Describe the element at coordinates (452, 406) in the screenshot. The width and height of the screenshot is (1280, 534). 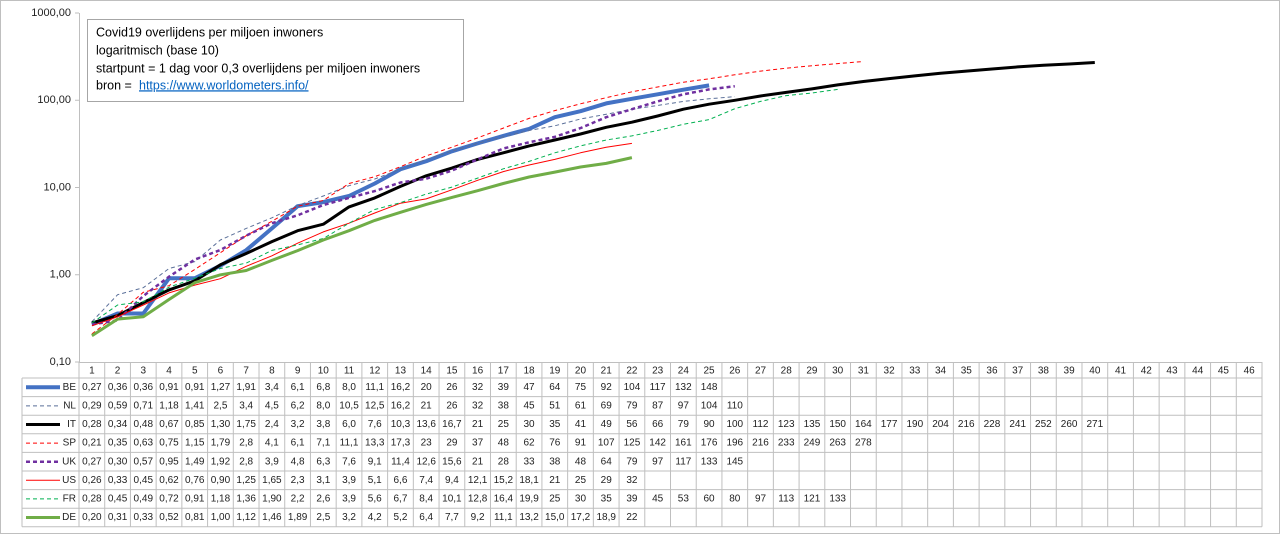
I see `table-value: 26` at that location.